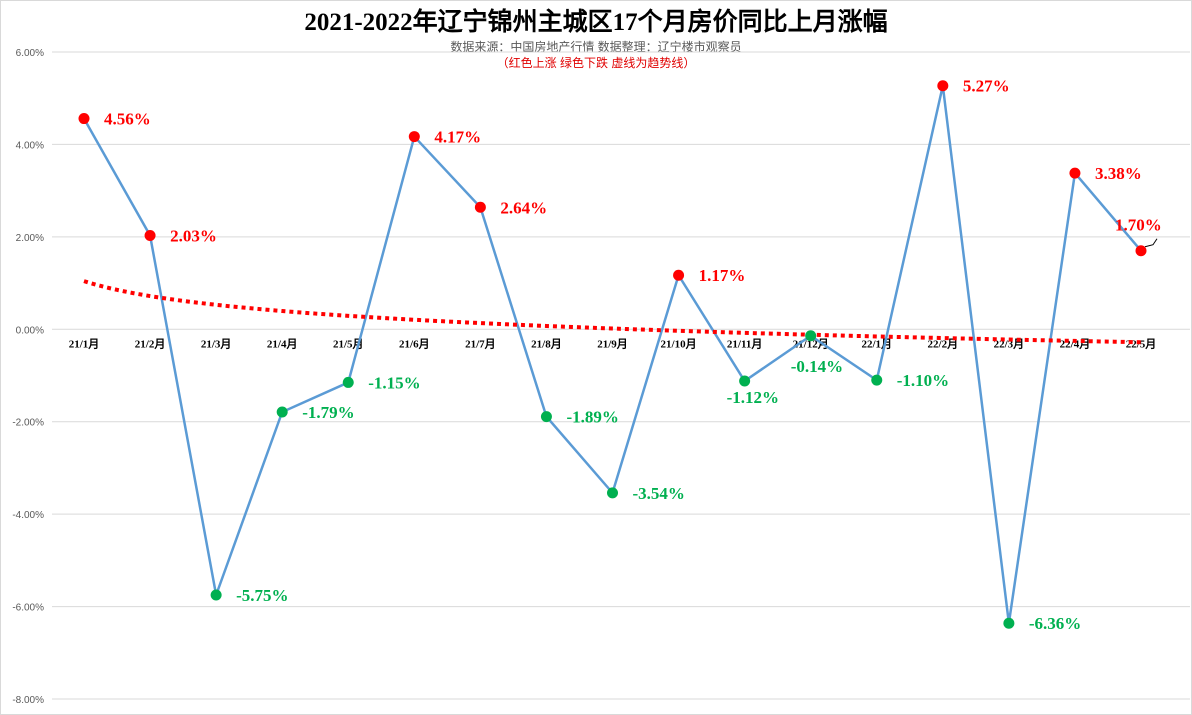  What do you see at coordinates (722, 275) in the screenshot?
I see `data-label: 1.17%` at bounding box center [722, 275].